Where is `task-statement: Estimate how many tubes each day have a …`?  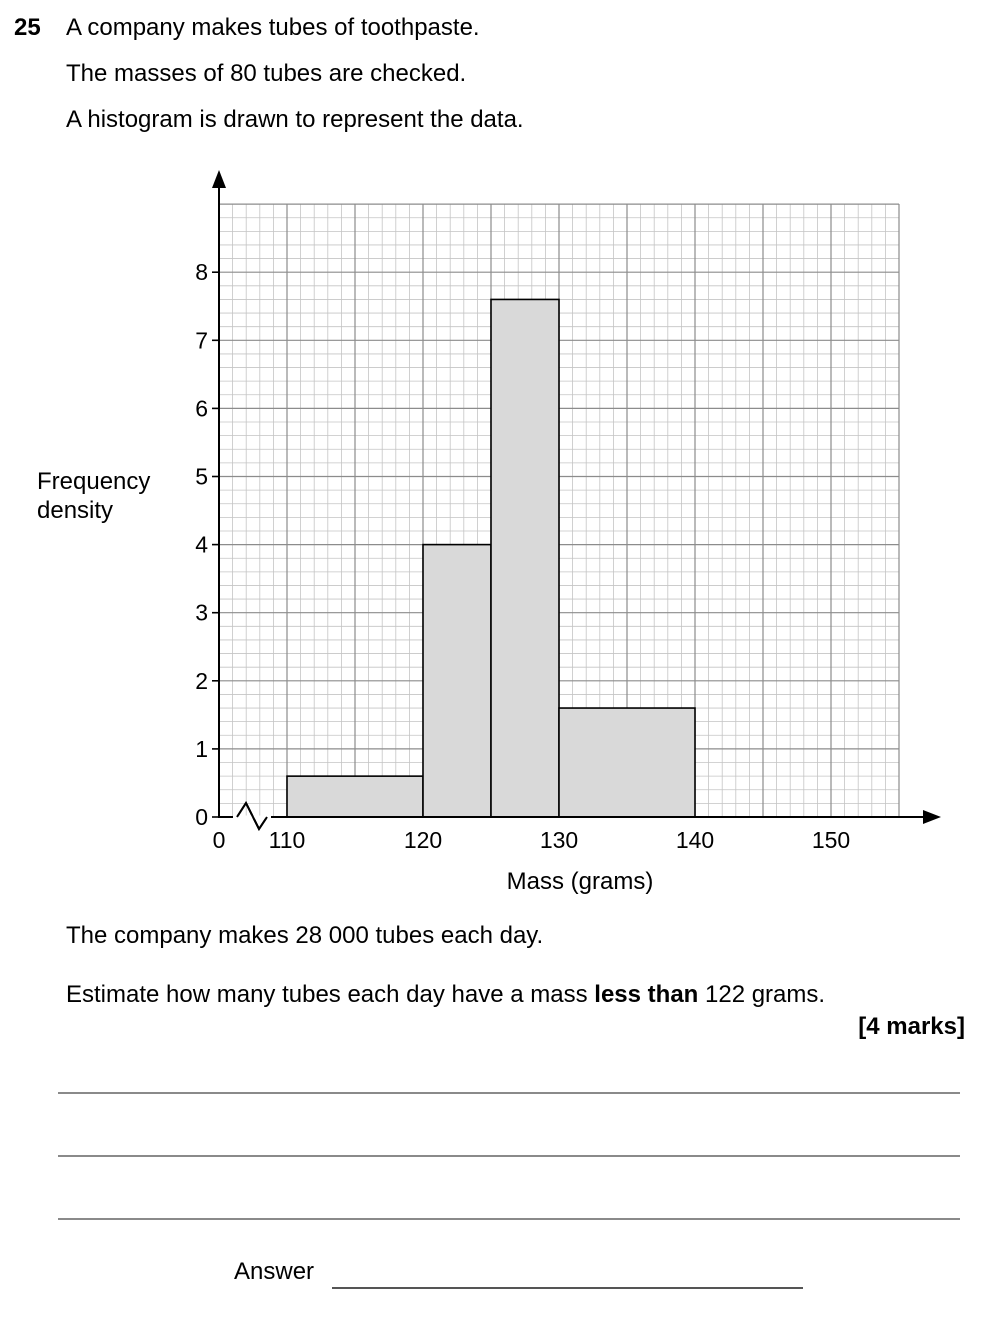 task-statement: Estimate how many tubes each day have a … is located at coordinates (445, 995).